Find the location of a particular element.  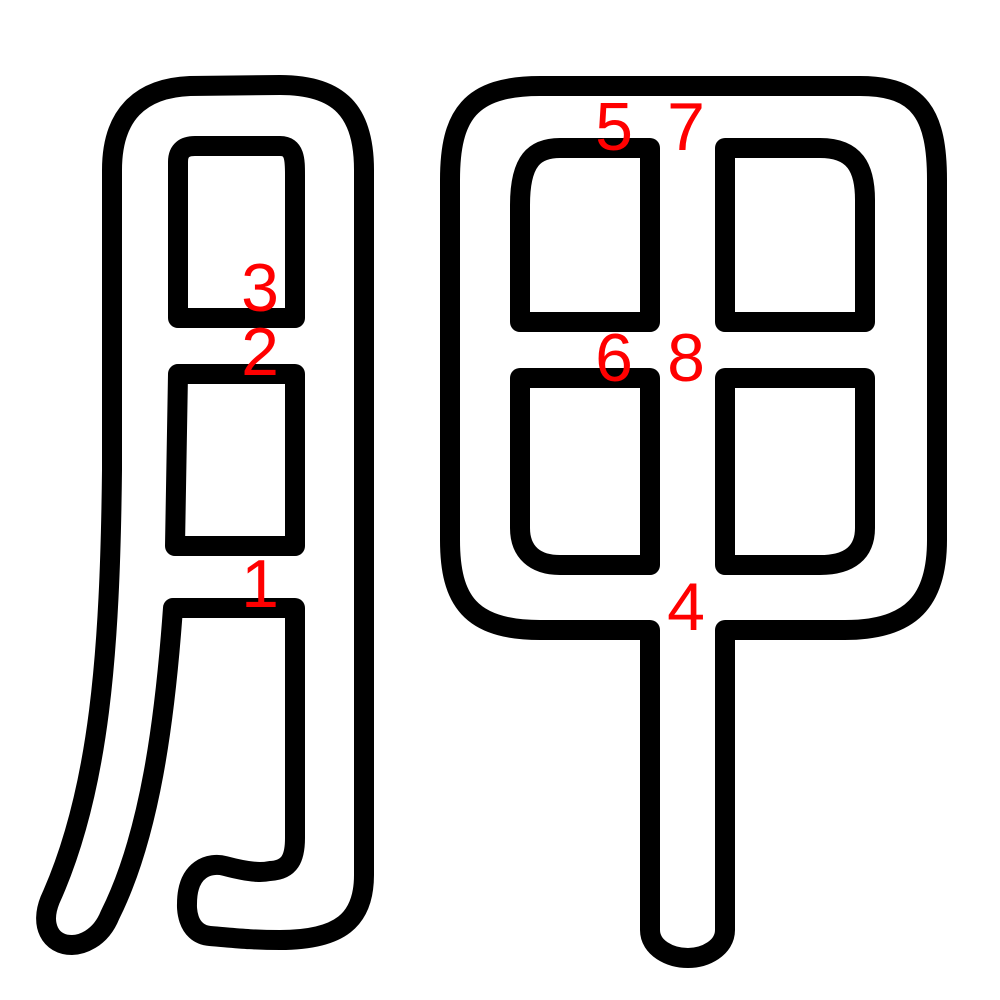

stroke-label-1: 1 is located at coordinates (260, 584).